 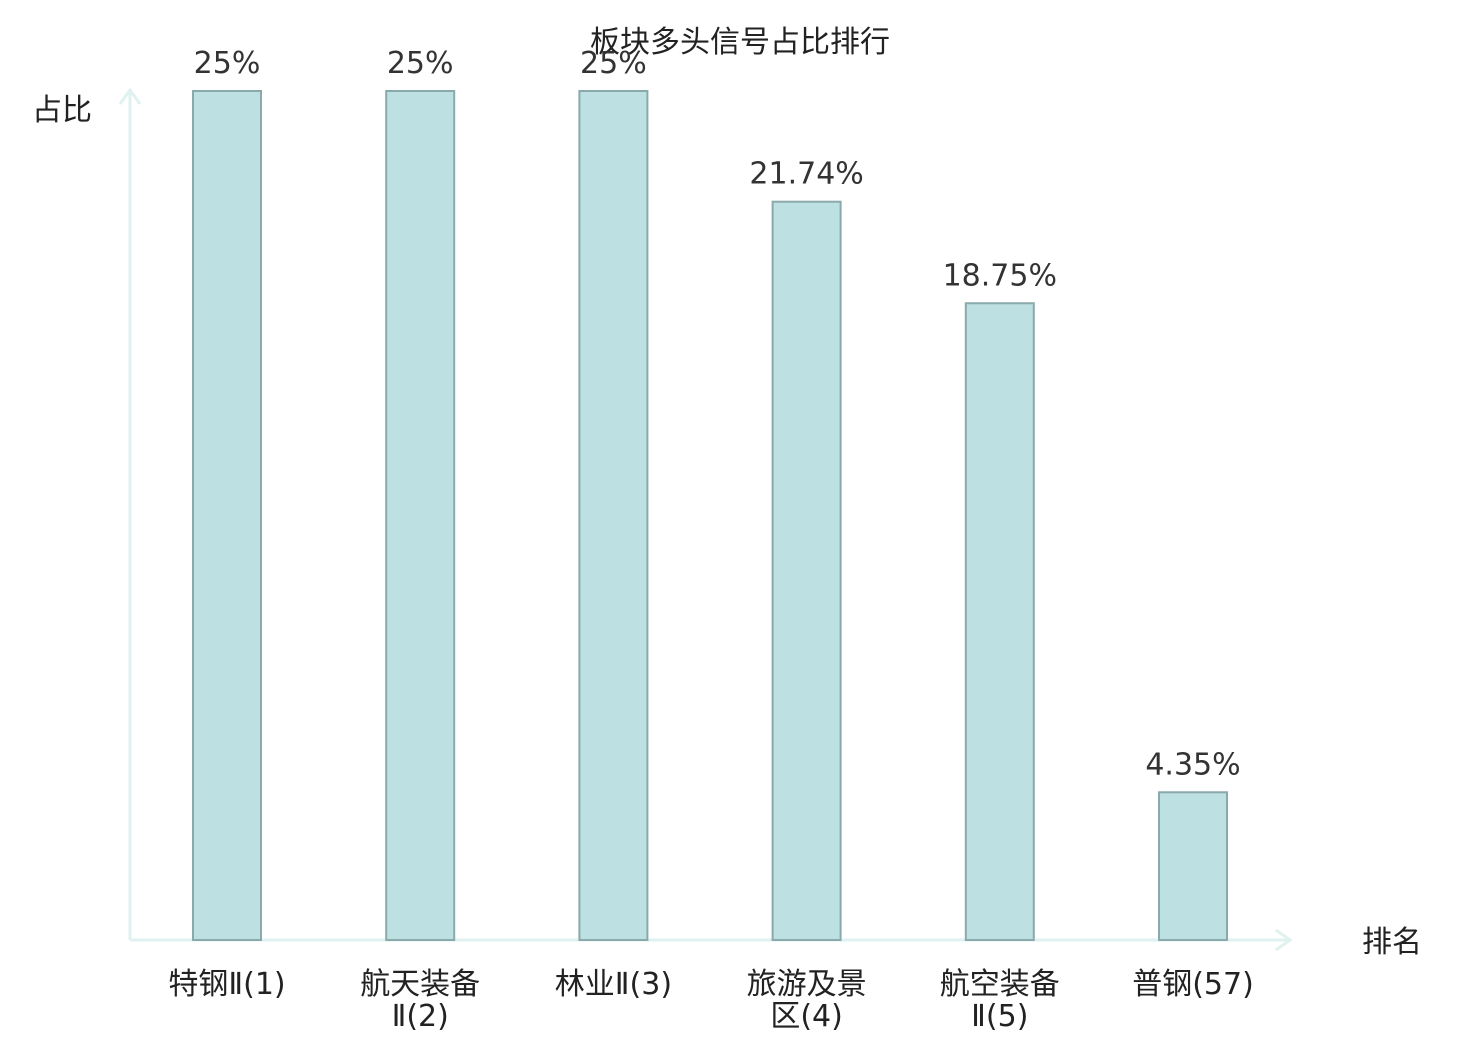 What do you see at coordinates (740, 42) in the screenshot?
I see `chart-title: 板块多头信号占比排行` at bounding box center [740, 42].